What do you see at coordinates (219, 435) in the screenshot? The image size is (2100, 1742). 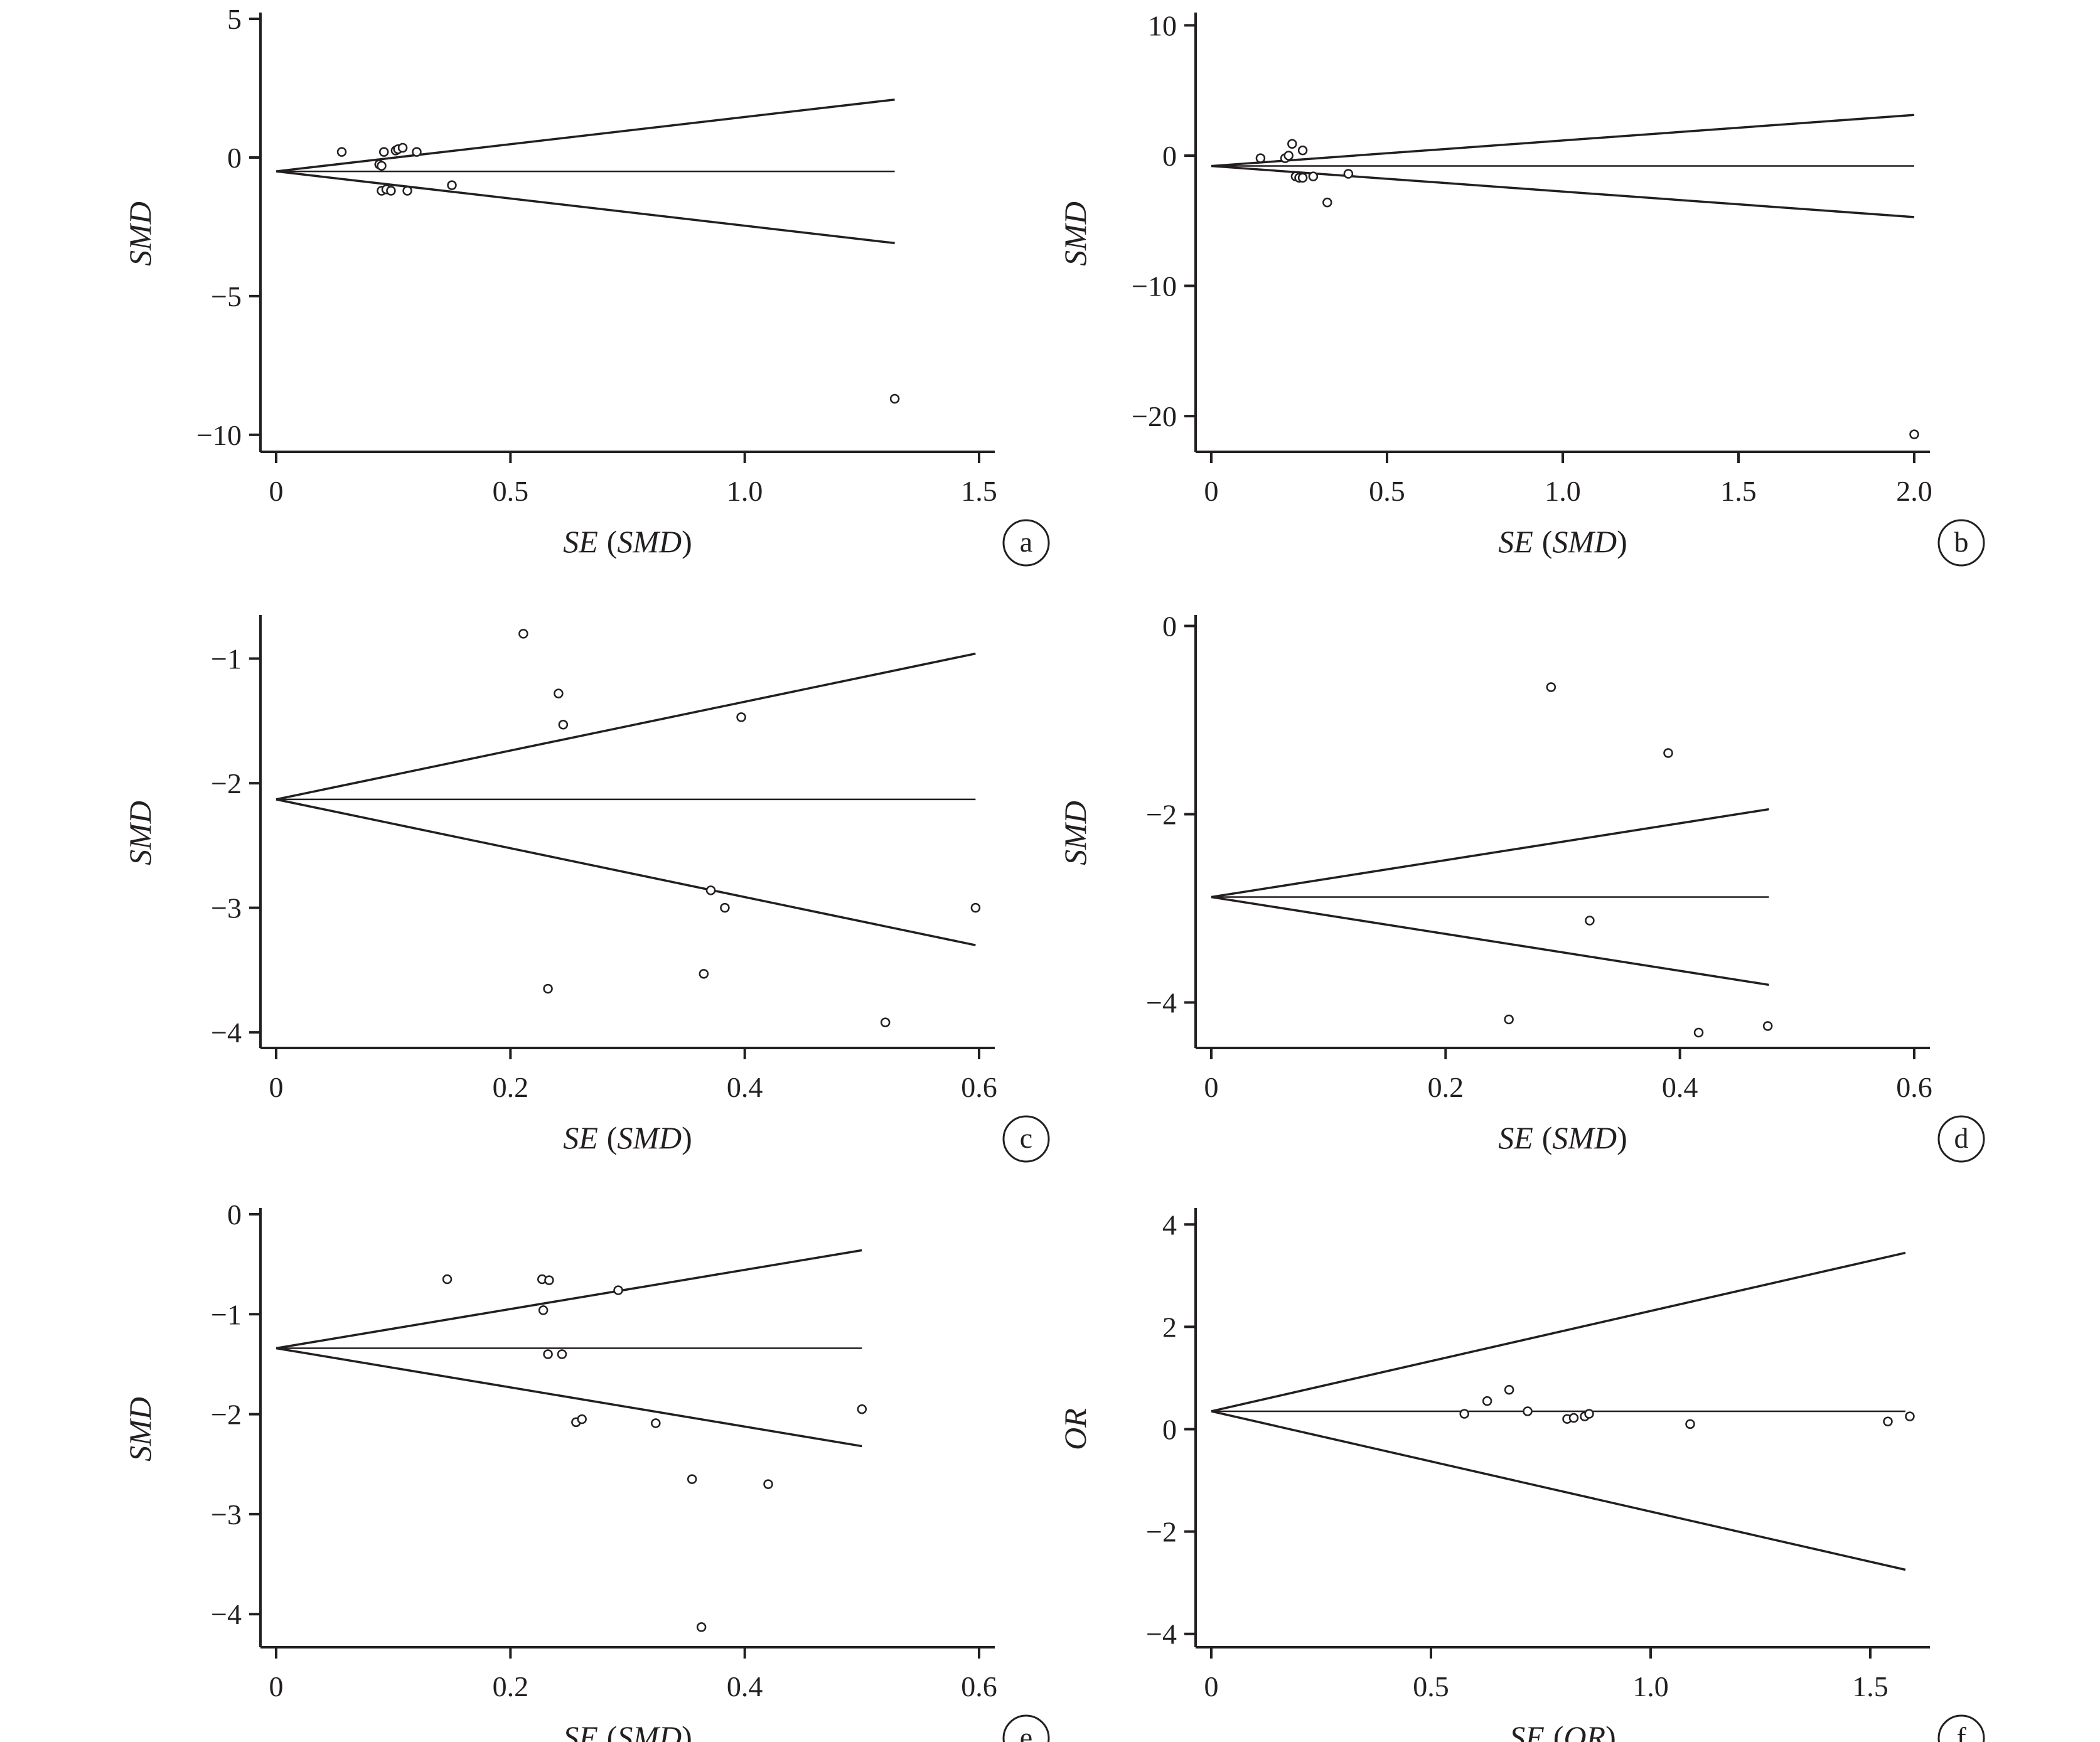 I see `y-tick-label: −10` at bounding box center [219, 435].